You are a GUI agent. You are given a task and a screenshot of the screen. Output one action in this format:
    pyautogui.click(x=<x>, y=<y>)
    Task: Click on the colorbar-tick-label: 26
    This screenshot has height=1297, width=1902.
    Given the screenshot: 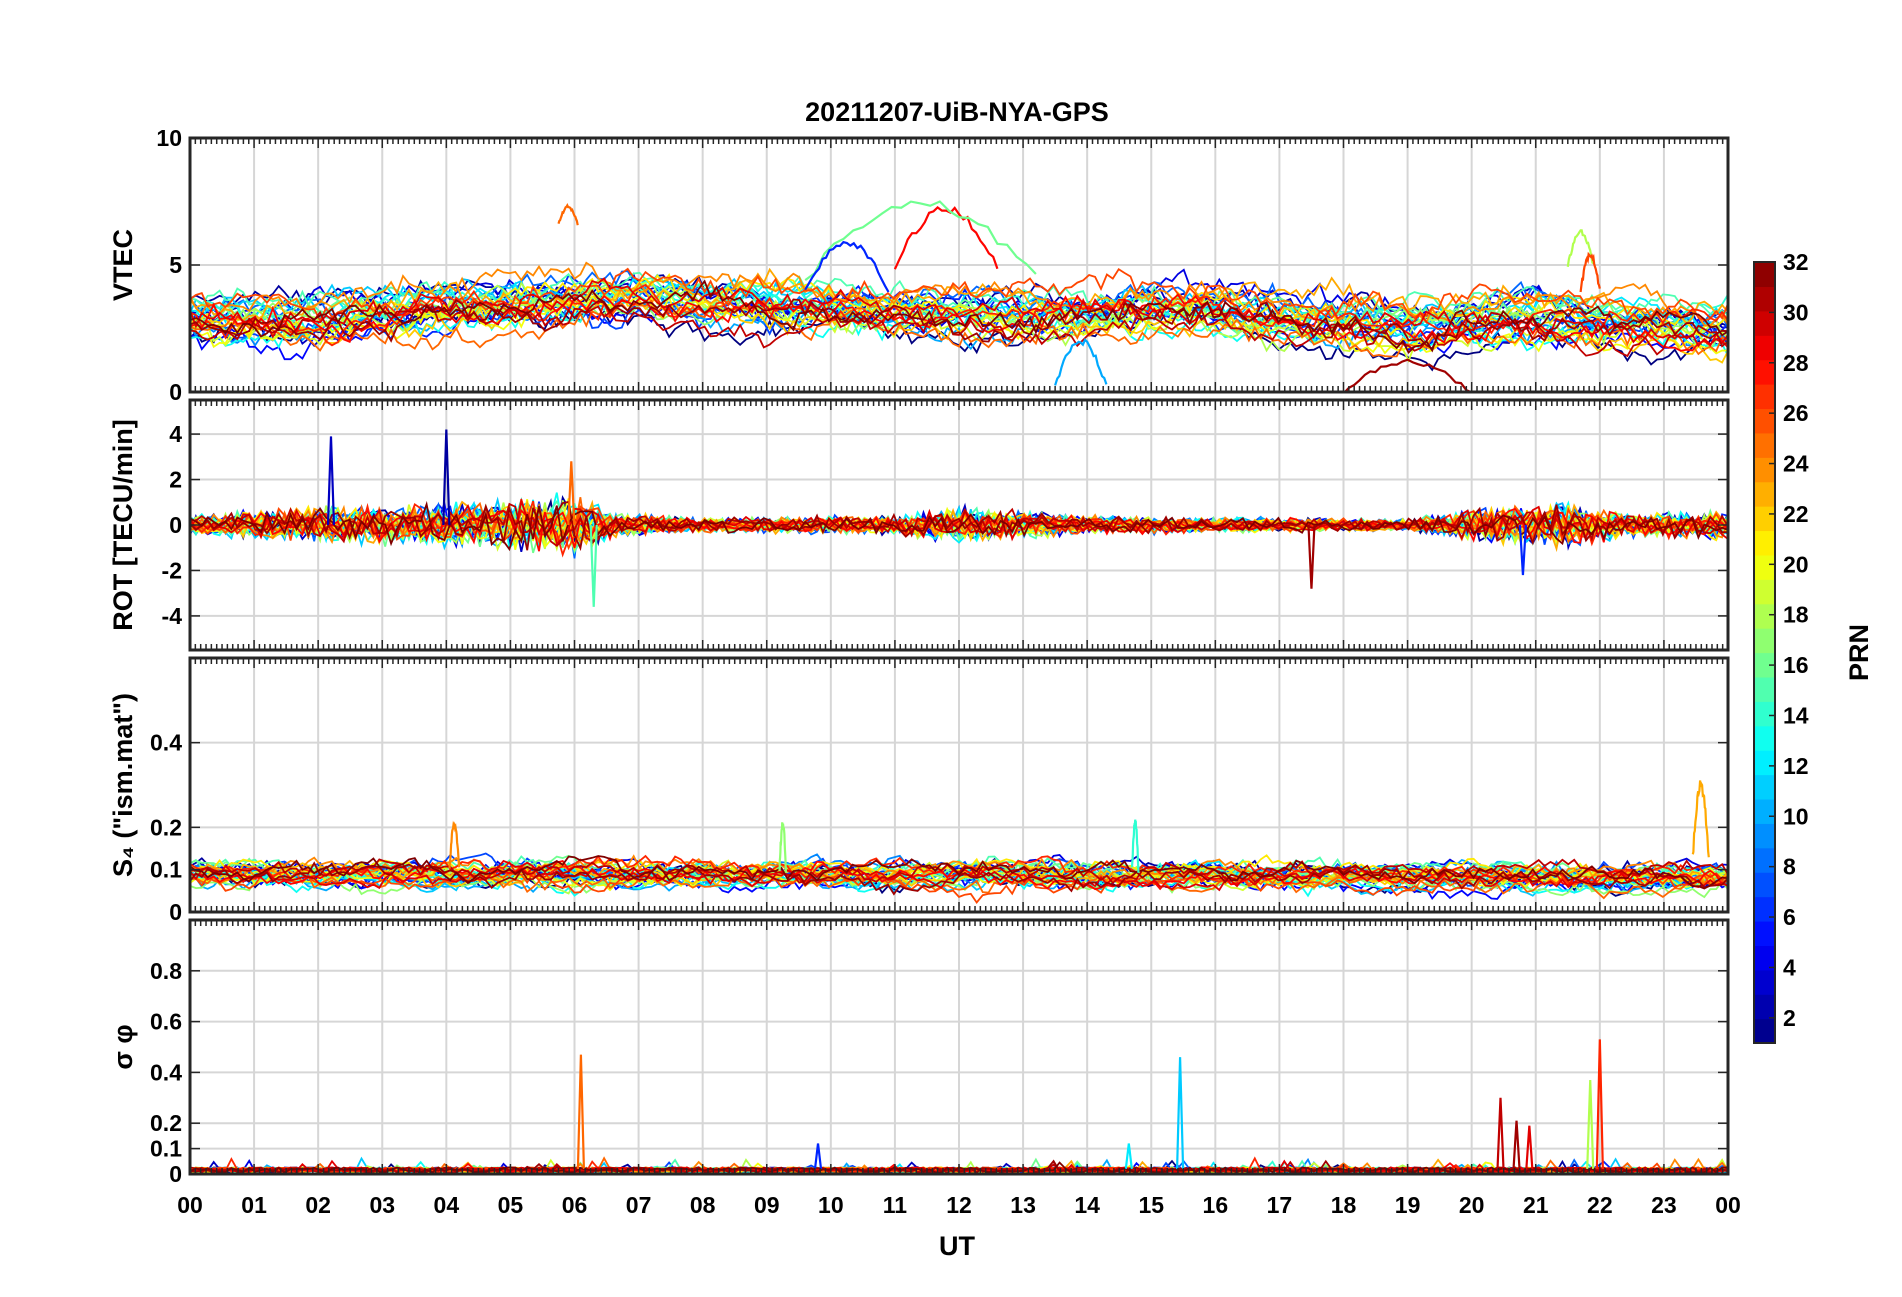 What is the action you would take?
    pyautogui.click(x=1796, y=413)
    